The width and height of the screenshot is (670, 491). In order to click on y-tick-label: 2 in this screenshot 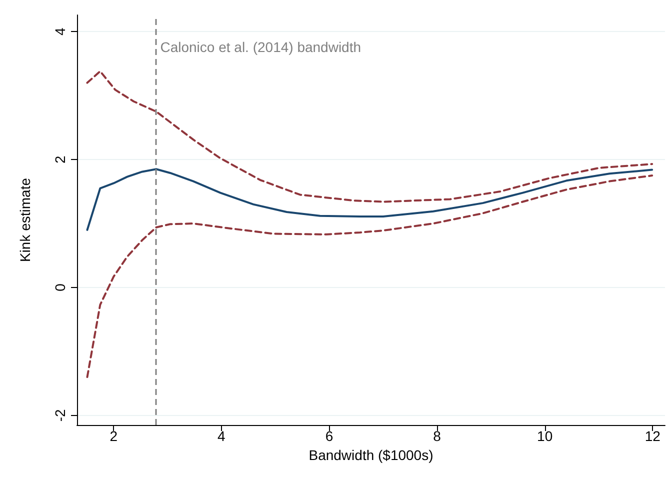, I will do `click(60, 159)`.